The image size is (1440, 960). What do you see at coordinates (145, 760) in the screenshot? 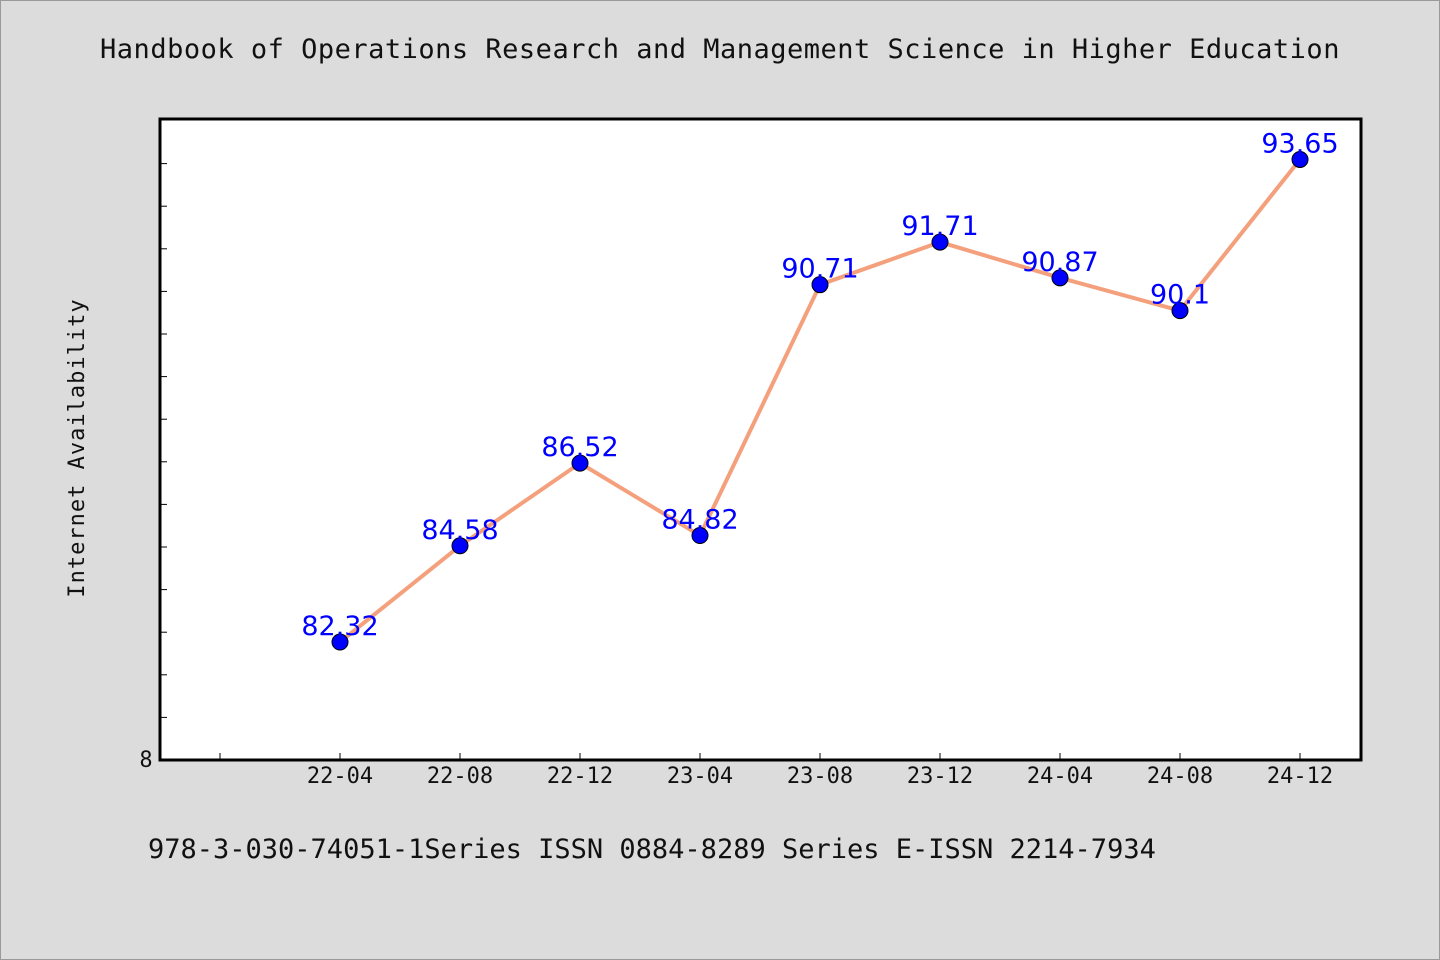
I see `y-tick-label: 8` at bounding box center [145, 760].